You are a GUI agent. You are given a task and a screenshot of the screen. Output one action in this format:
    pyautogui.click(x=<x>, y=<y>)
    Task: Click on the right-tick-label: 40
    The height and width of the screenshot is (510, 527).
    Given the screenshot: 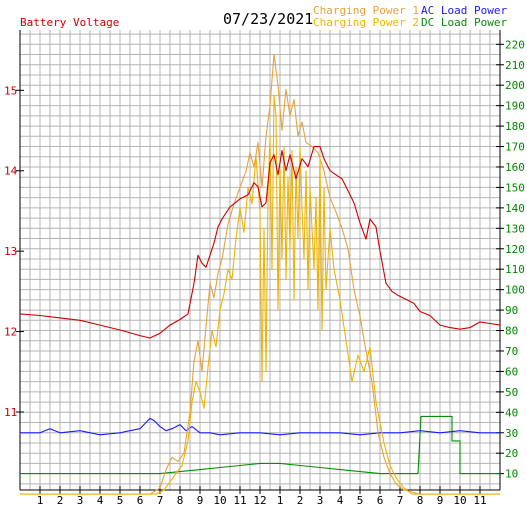 What is the action you would take?
    pyautogui.click(x=511, y=412)
    